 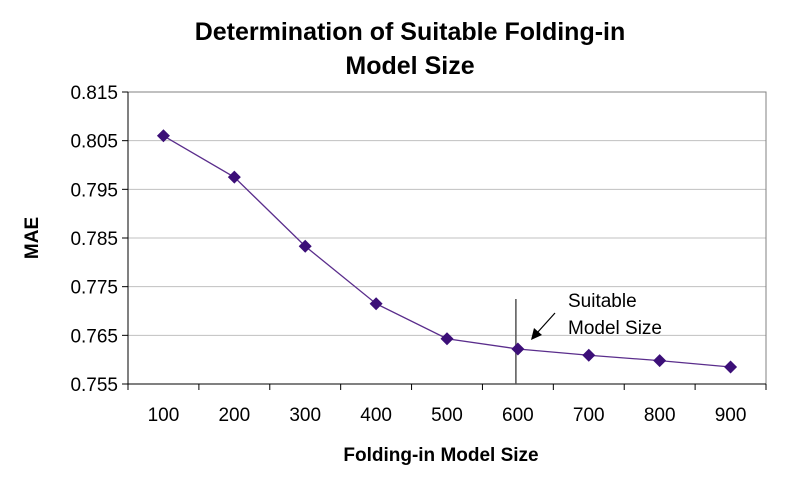 I want to click on y-tick-label: 0.795, so click(x=94, y=190).